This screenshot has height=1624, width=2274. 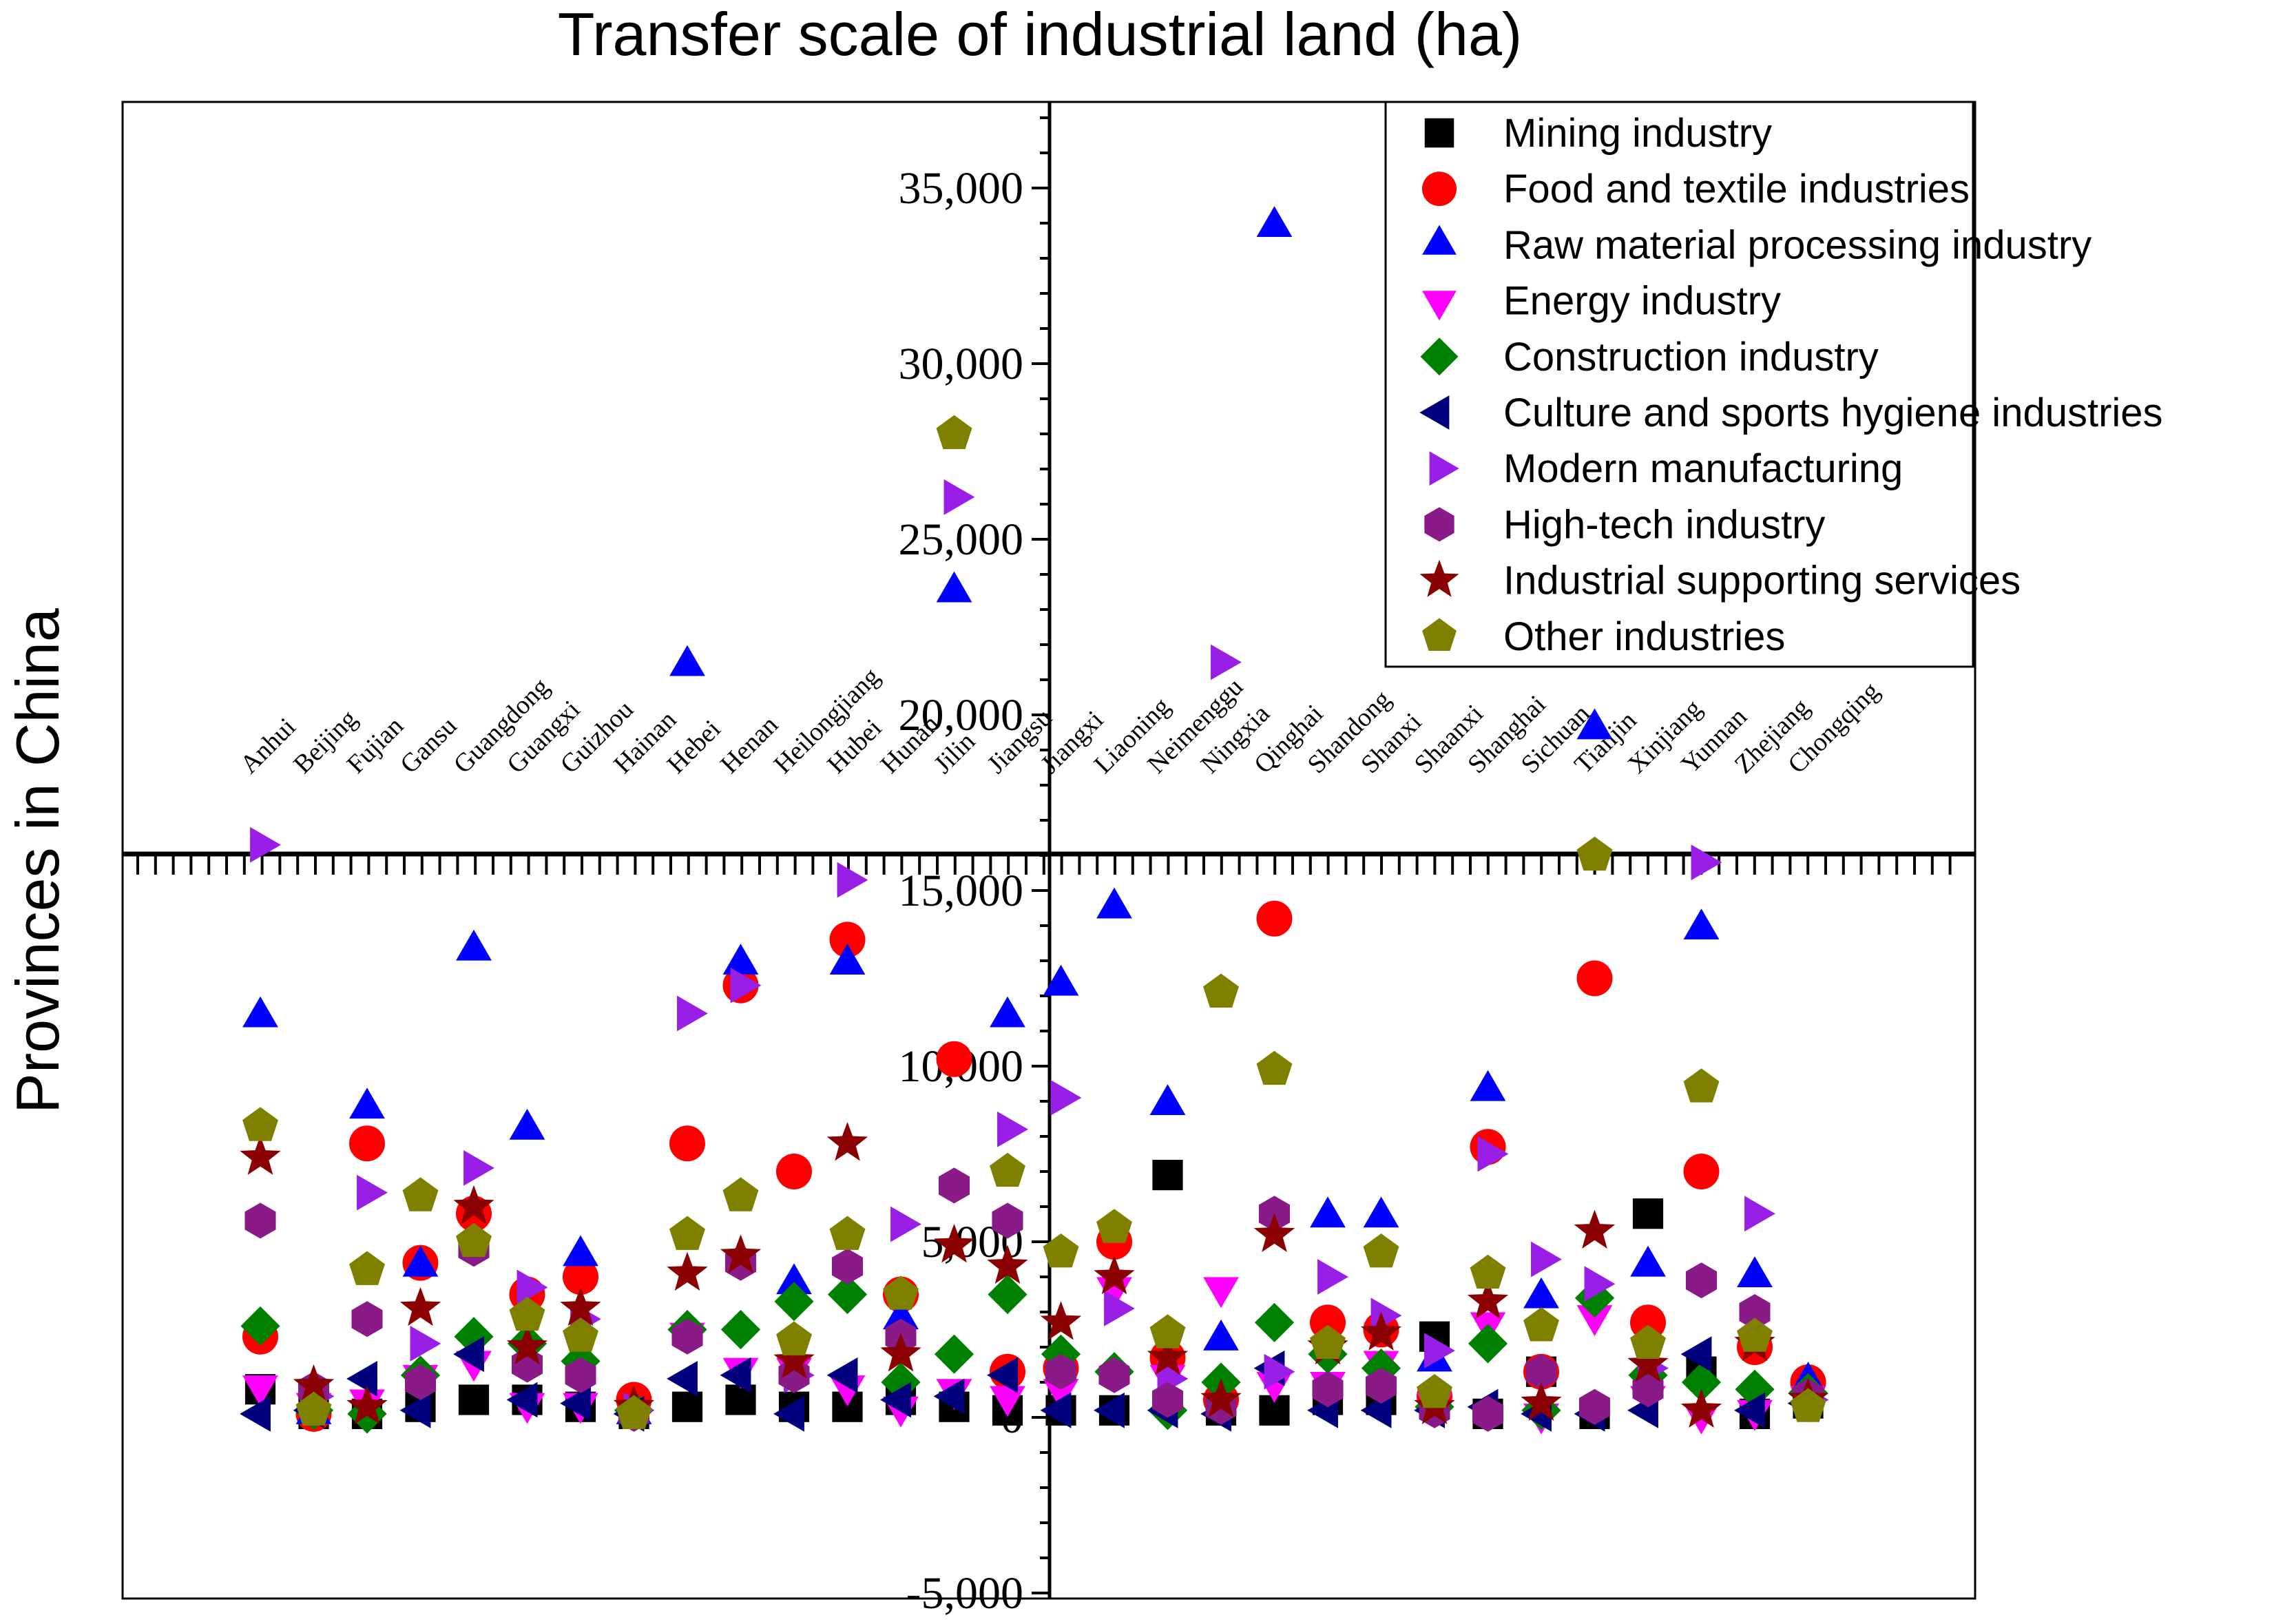 What do you see at coordinates (1226, 662) in the screenshot?
I see `point-modern-manufacturing-ningxia` at bounding box center [1226, 662].